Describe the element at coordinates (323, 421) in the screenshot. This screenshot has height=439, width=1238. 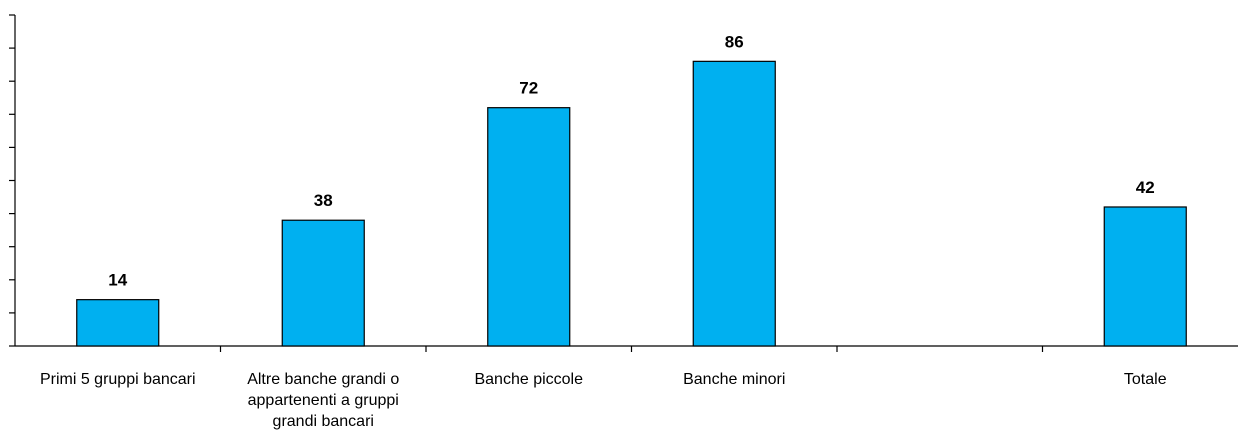
I see `category-label: grandi bancari` at that location.